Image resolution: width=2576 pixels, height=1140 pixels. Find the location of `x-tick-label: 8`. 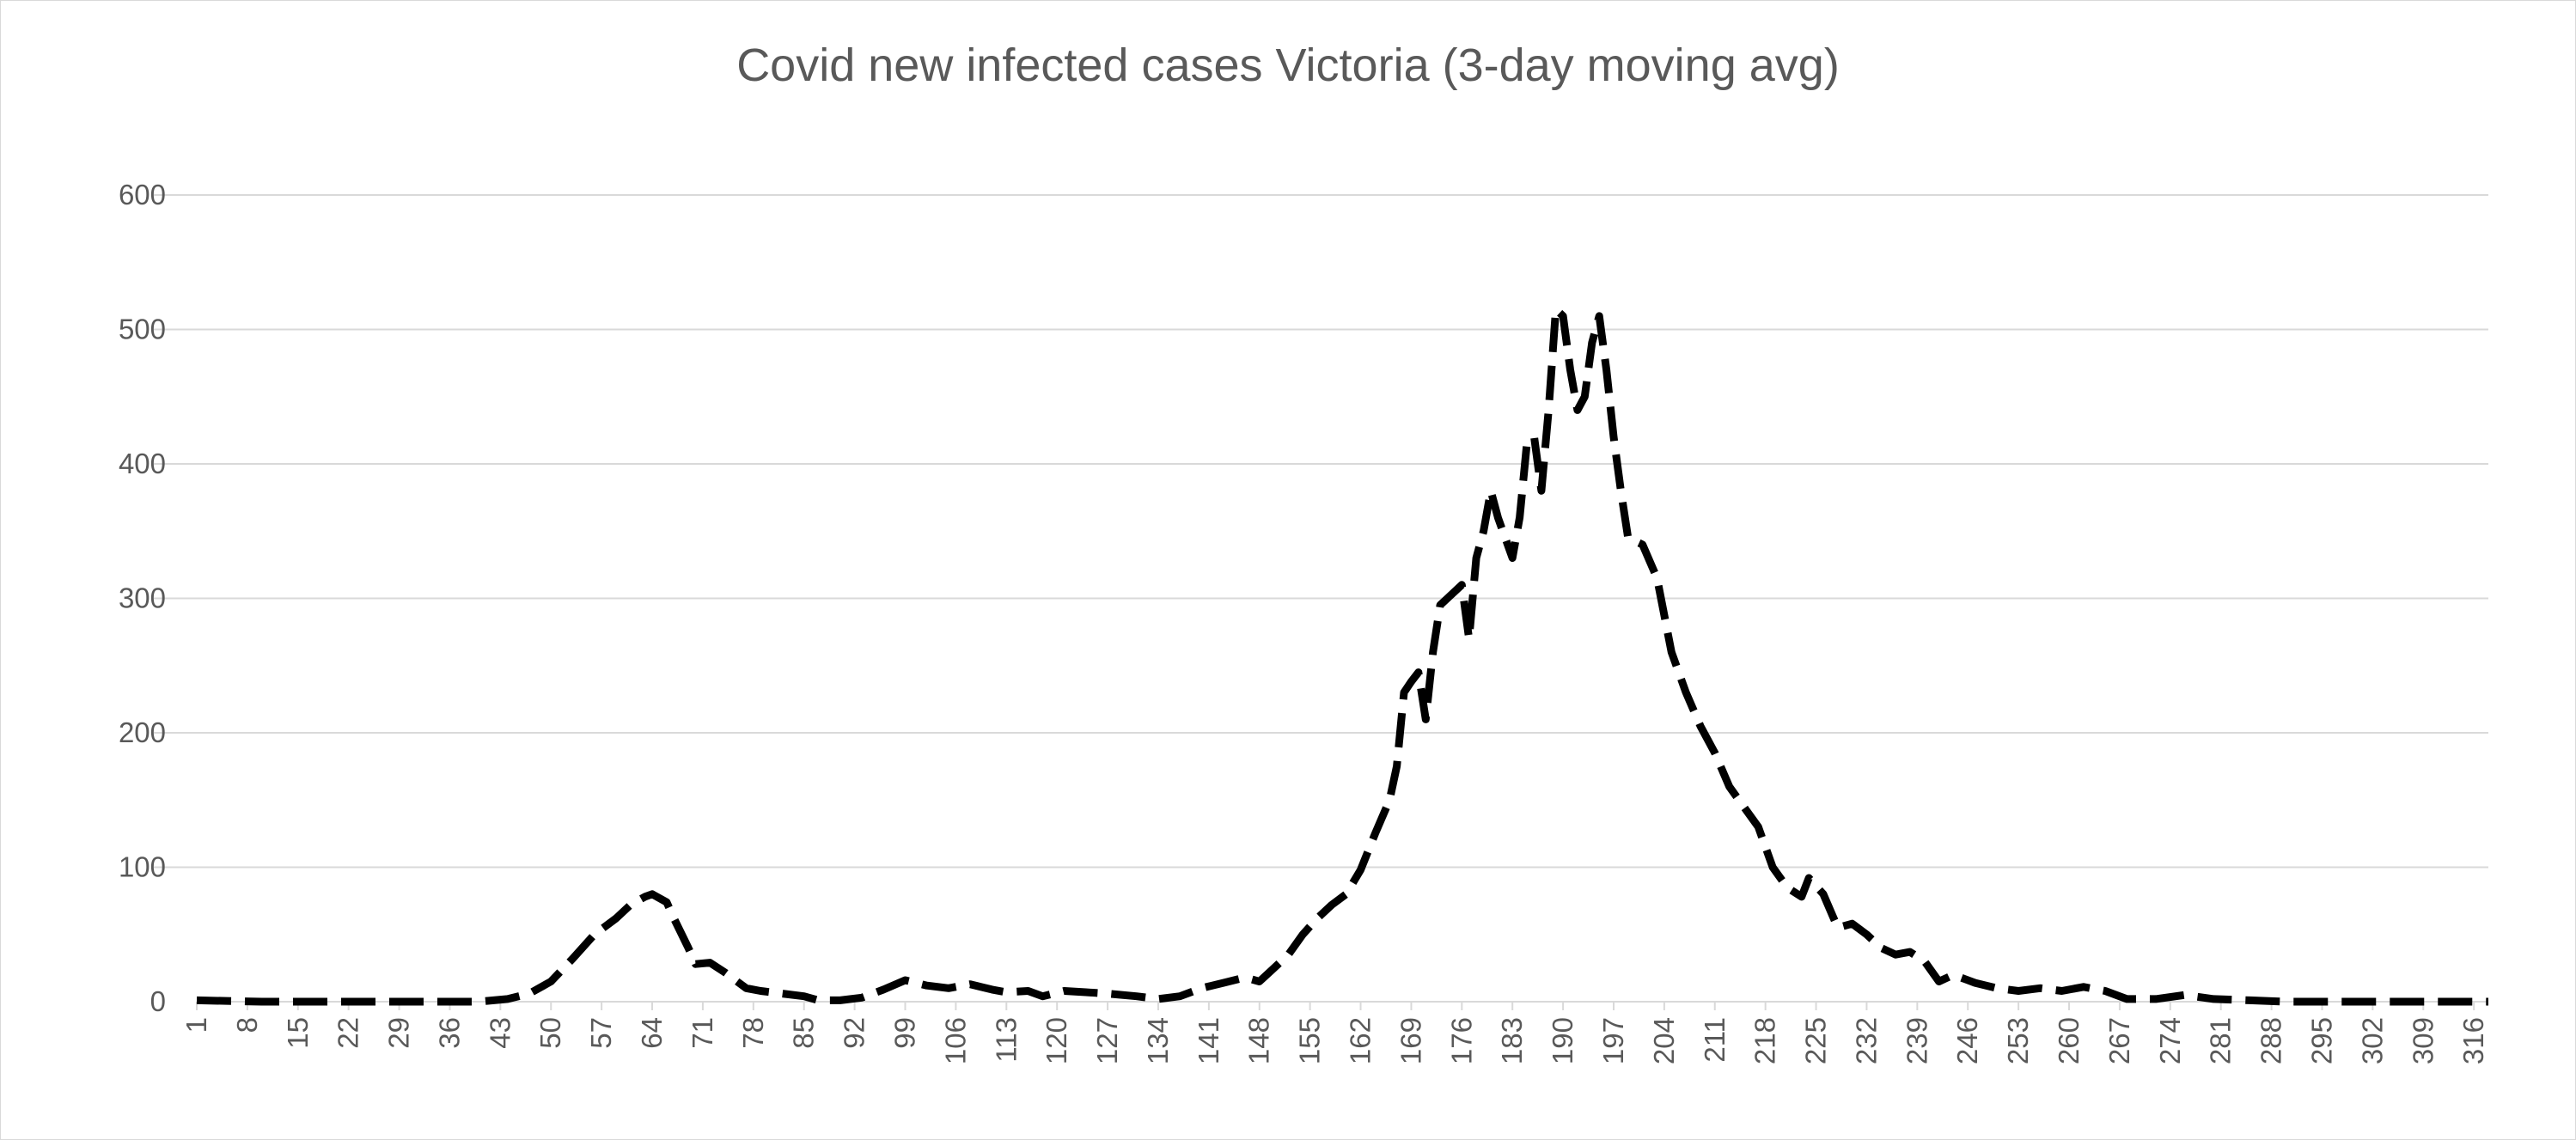

x-tick-label: 8 is located at coordinates (247, 1025).